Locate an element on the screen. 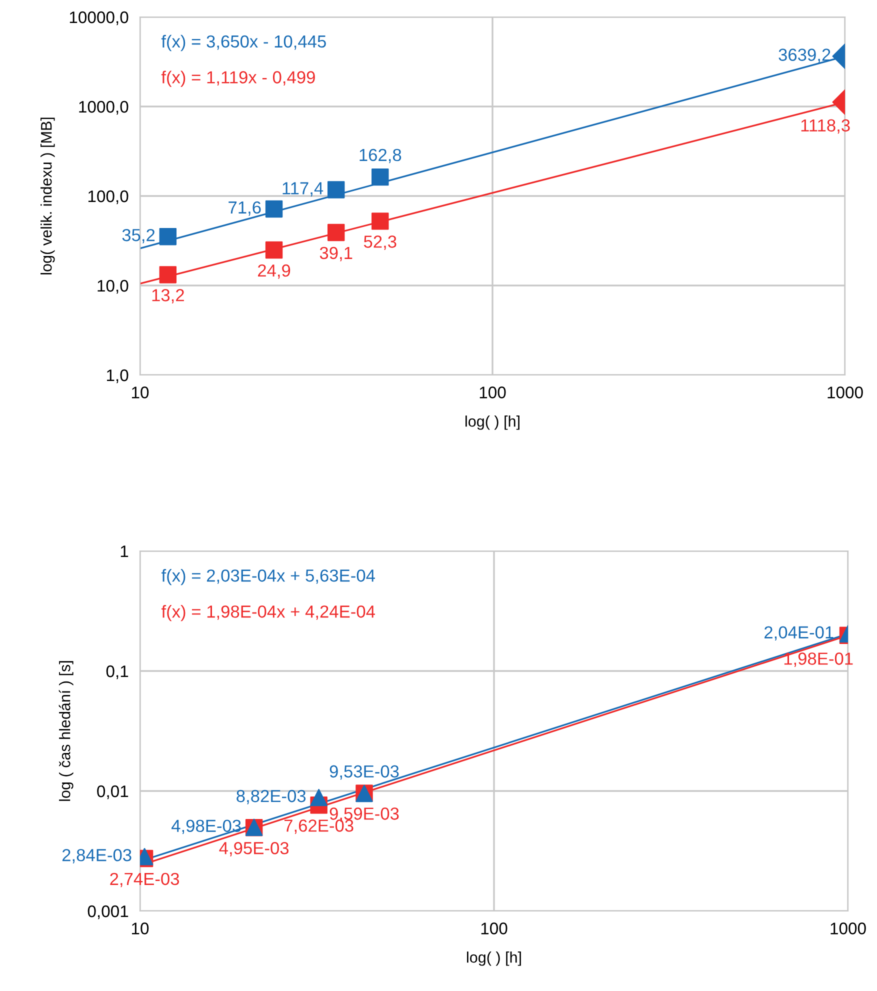 This screenshot has height=991, width=877. data-label: 9,53E-03 is located at coordinates (364, 772).